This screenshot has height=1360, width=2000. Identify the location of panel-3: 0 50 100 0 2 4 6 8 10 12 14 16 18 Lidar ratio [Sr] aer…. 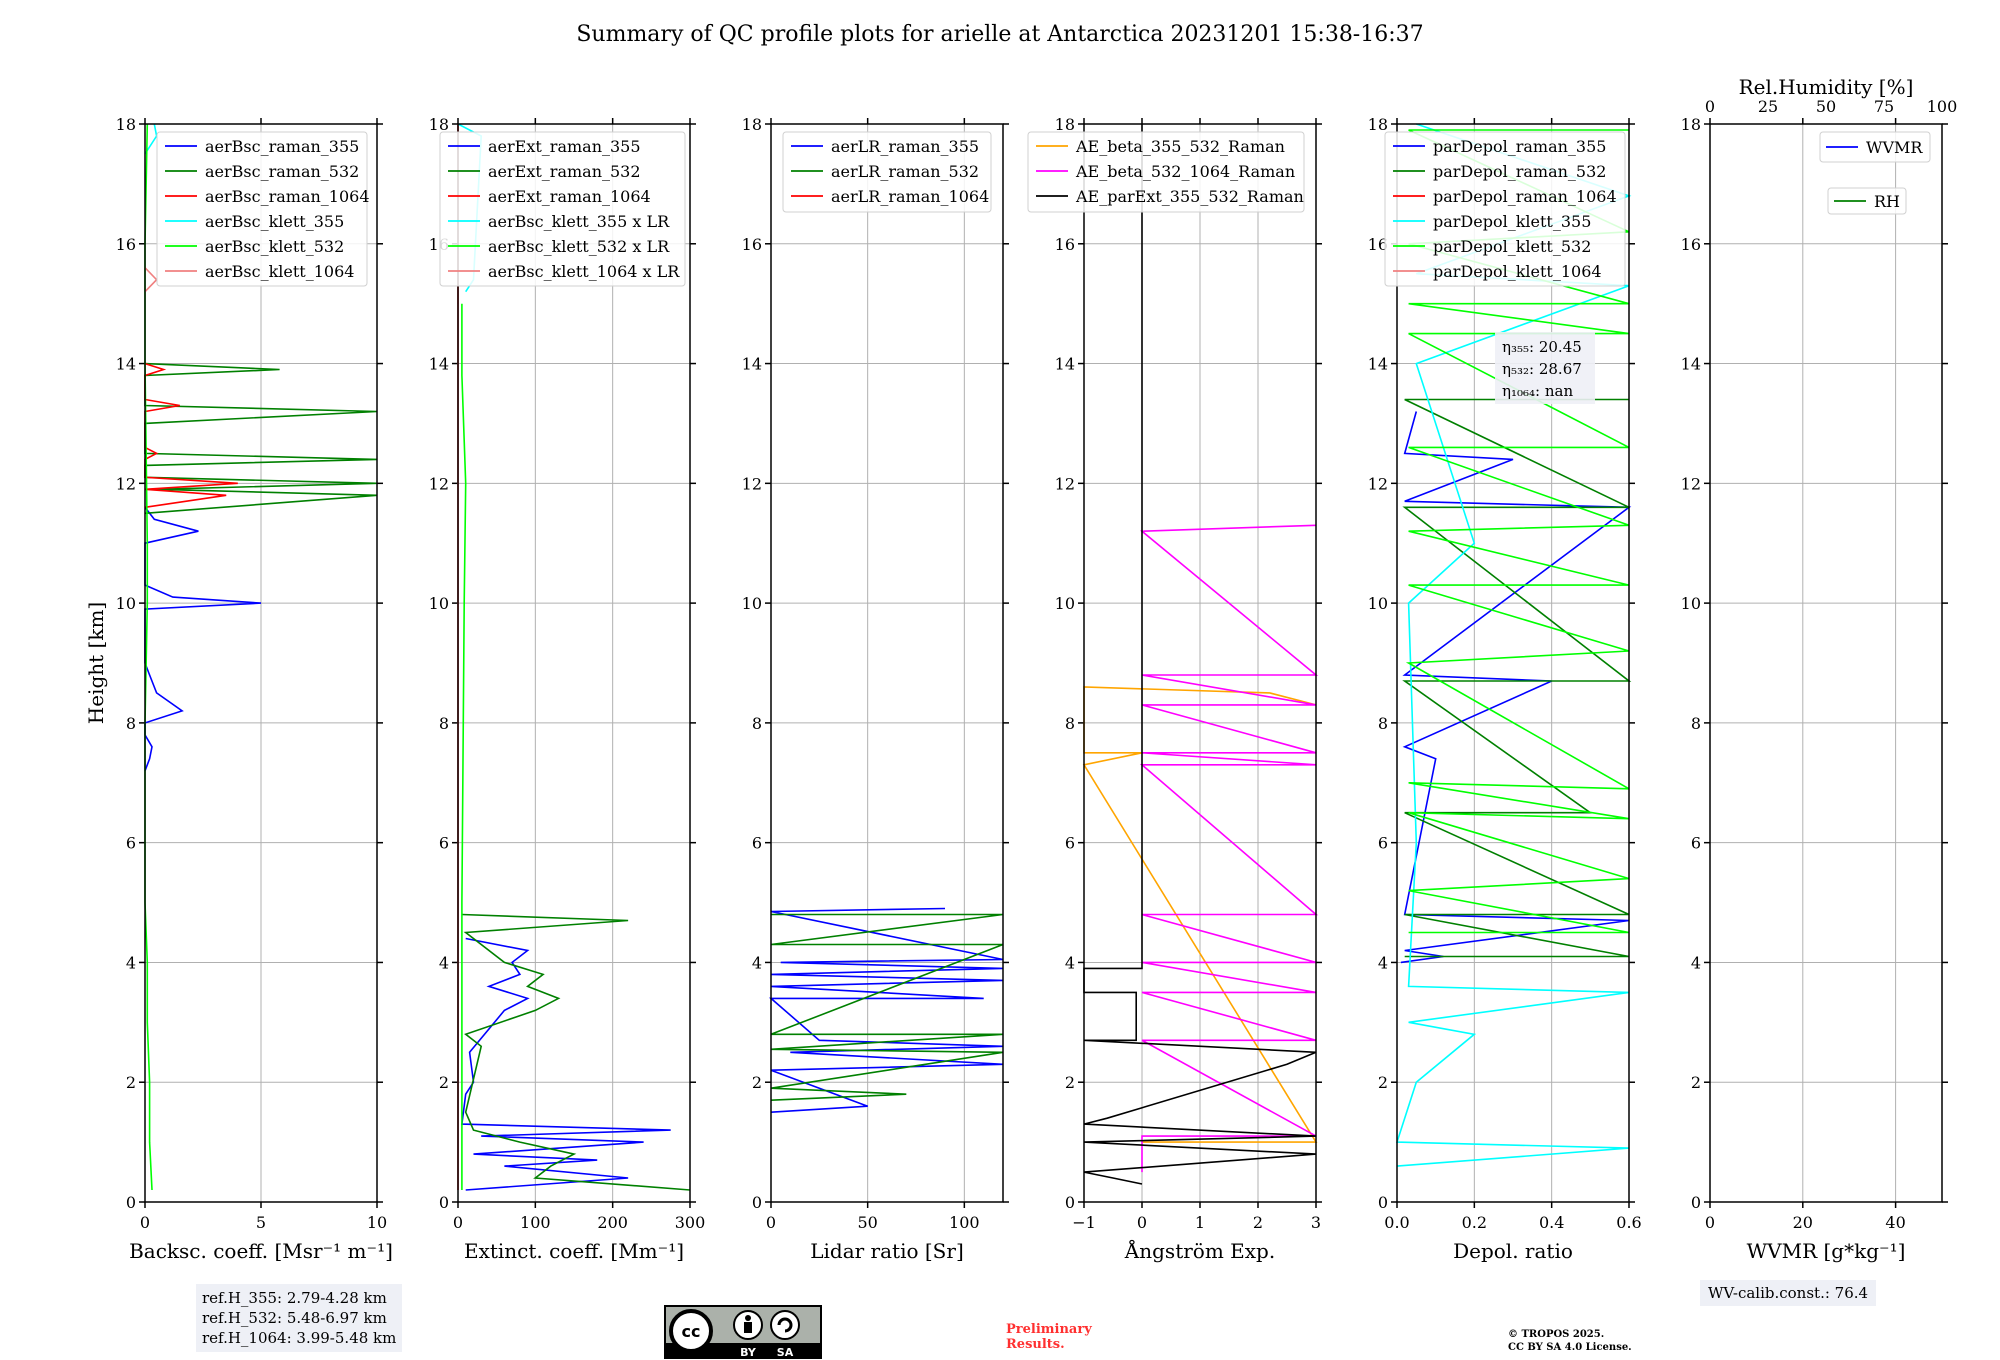
(875, 689).